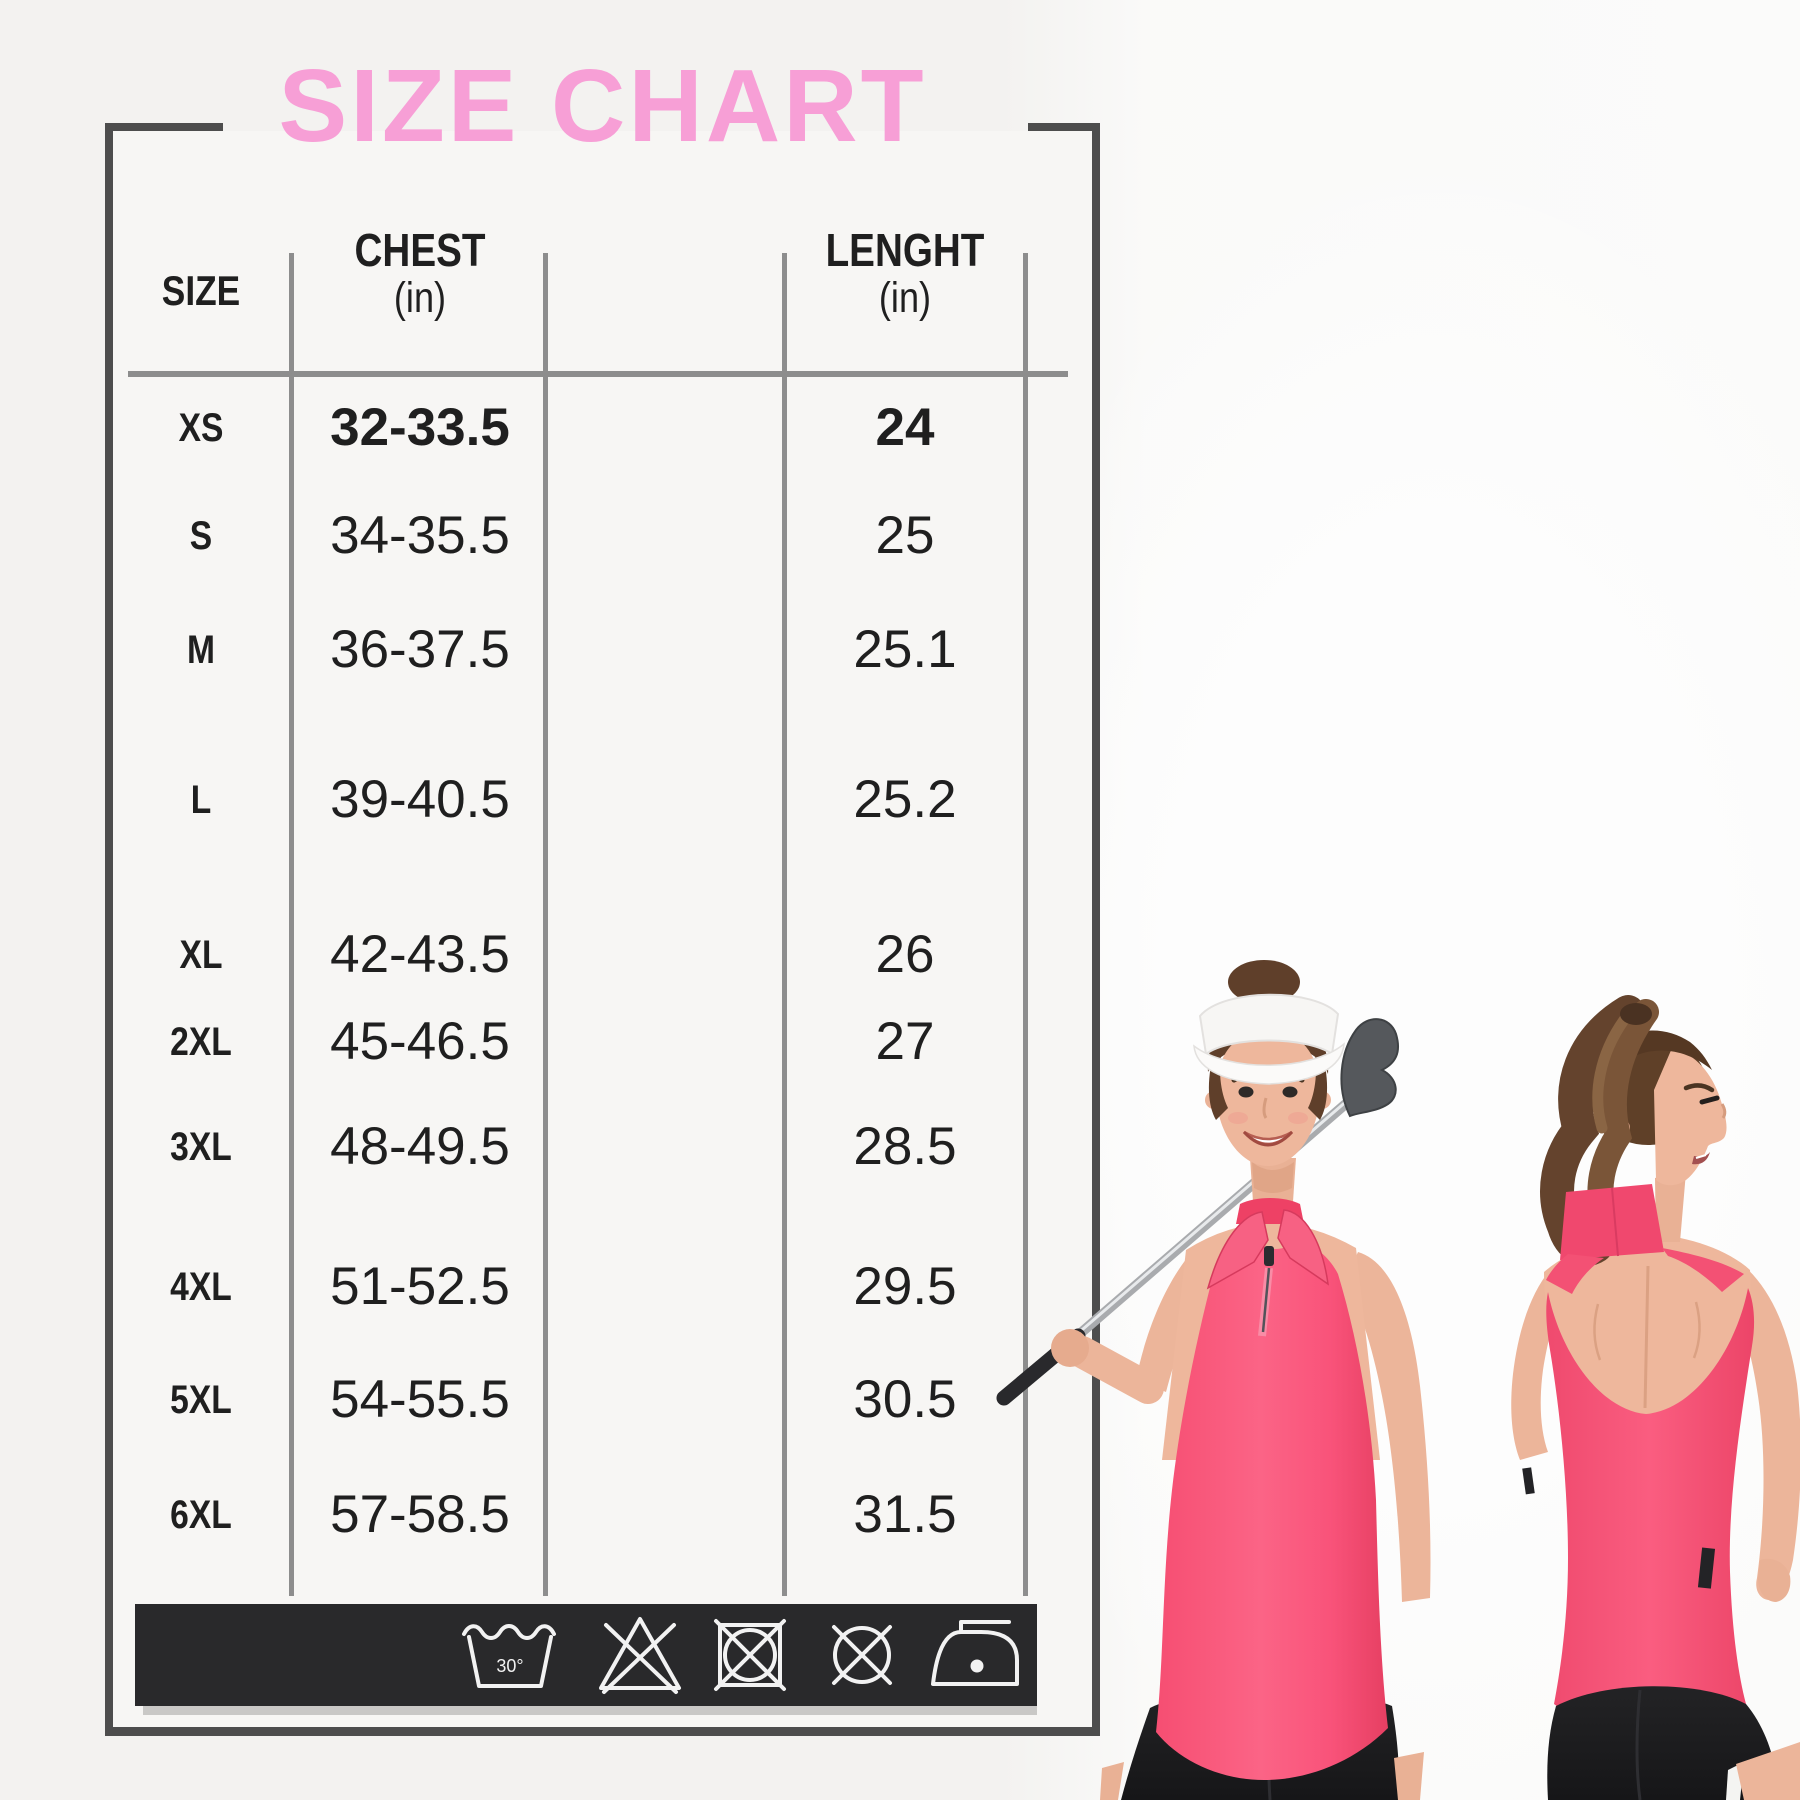 The image size is (1800, 1800). What do you see at coordinates (1272, 1510) in the screenshot?
I see `front-shirt` at bounding box center [1272, 1510].